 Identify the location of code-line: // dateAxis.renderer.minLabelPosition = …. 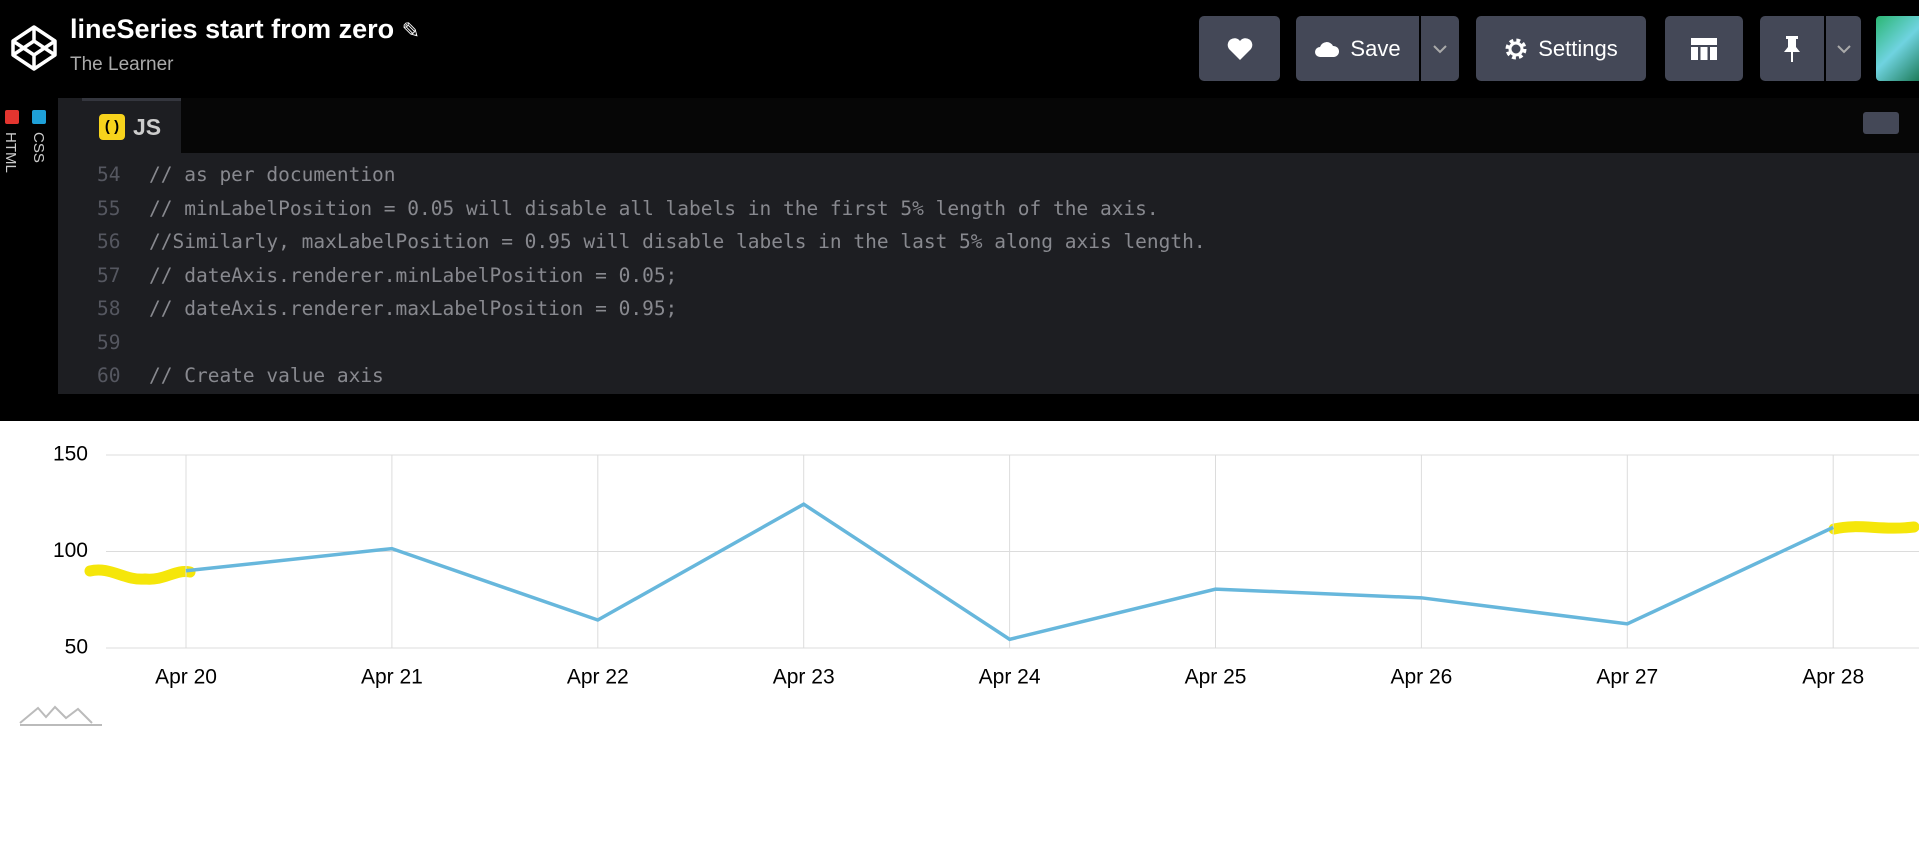
(413, 275).